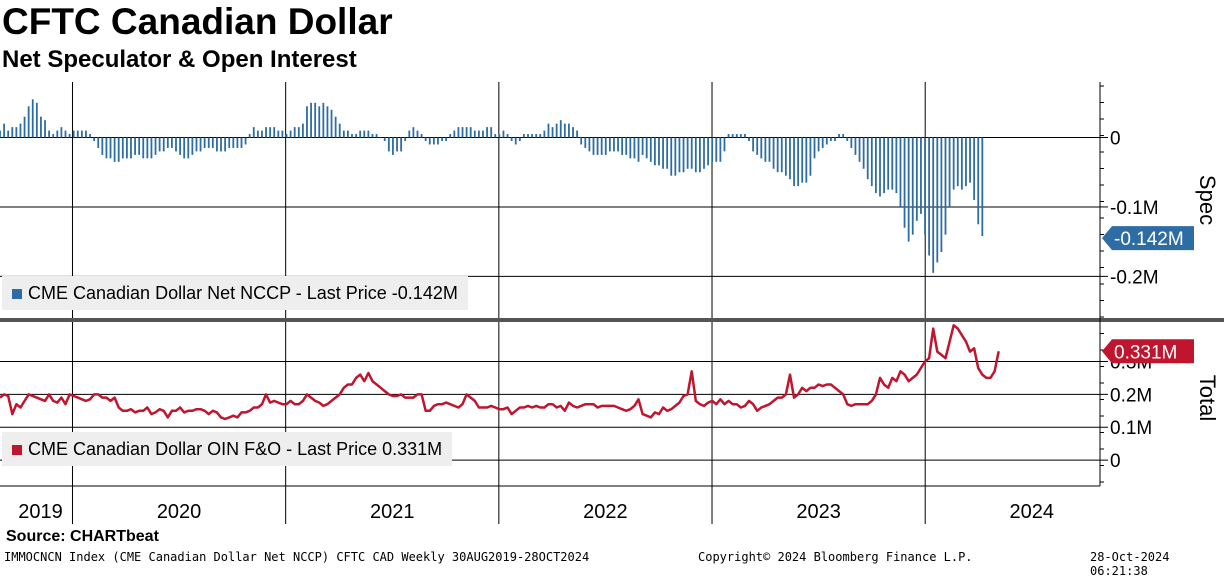 The width and height of the screenshot is (1224, 578). What do you see at coordinates (1134, 277) in the screenshot?
I see `spec-y-tick-label: -0.2M` at bounding box center [1134, 277].